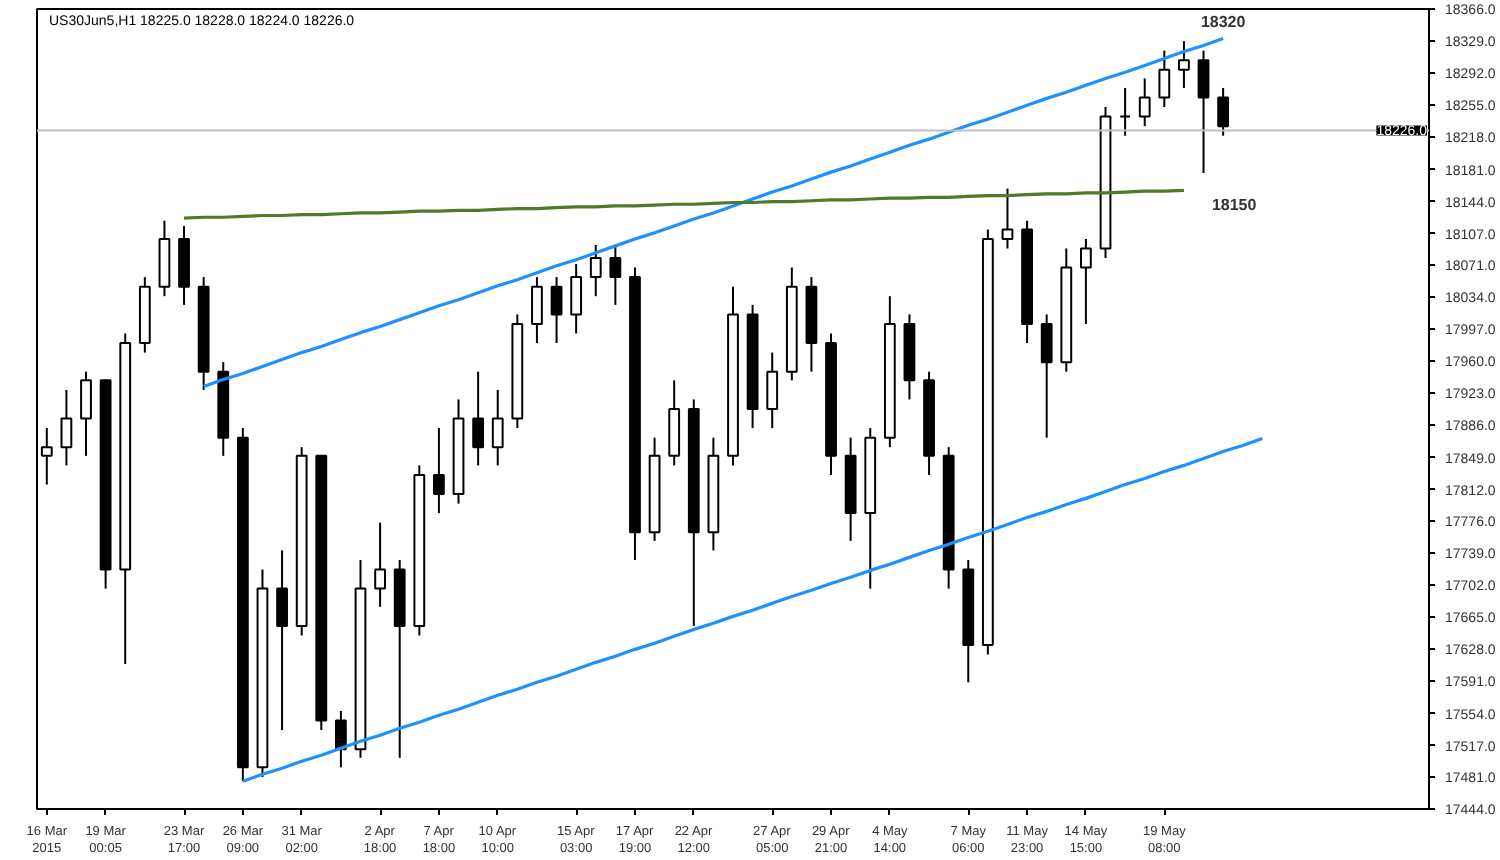  What do you see at coordinates (1234, 205) in the screenshot?
I see `annotation: 18150` at bounding box center [1234, 205].